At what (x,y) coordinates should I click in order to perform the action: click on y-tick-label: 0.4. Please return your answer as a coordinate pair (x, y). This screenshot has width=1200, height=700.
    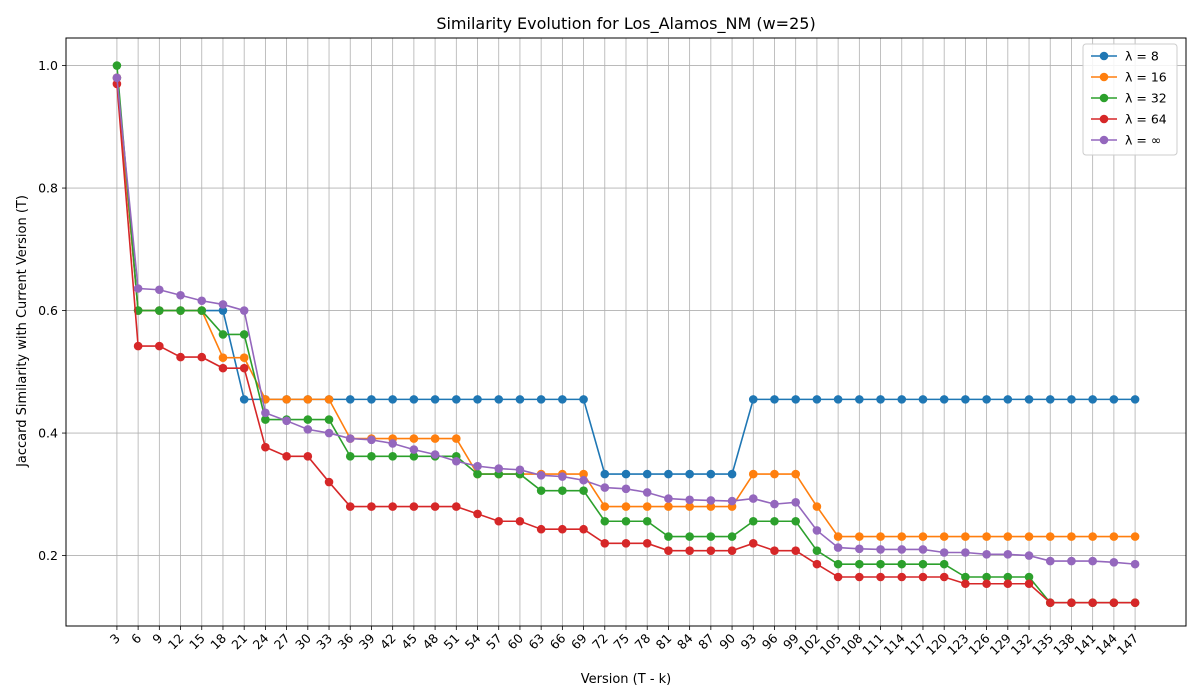
    Looking at the image, I should click on (48, 433).